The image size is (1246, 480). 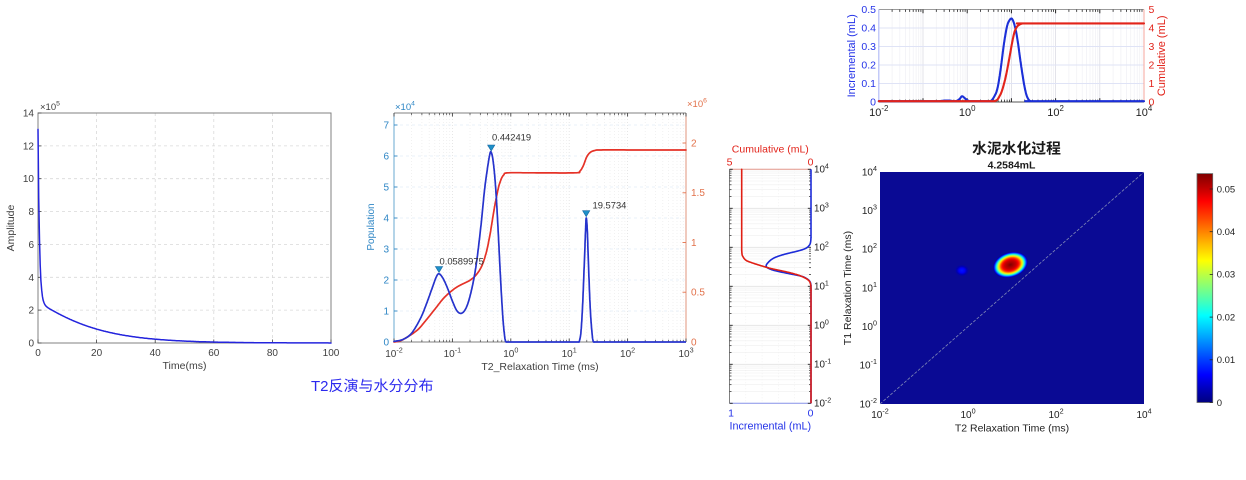 What do you see at coordinates (1226, 189) in the screenshot?
I see `svg-text: 0.05` at bounding box center [1226, 189].